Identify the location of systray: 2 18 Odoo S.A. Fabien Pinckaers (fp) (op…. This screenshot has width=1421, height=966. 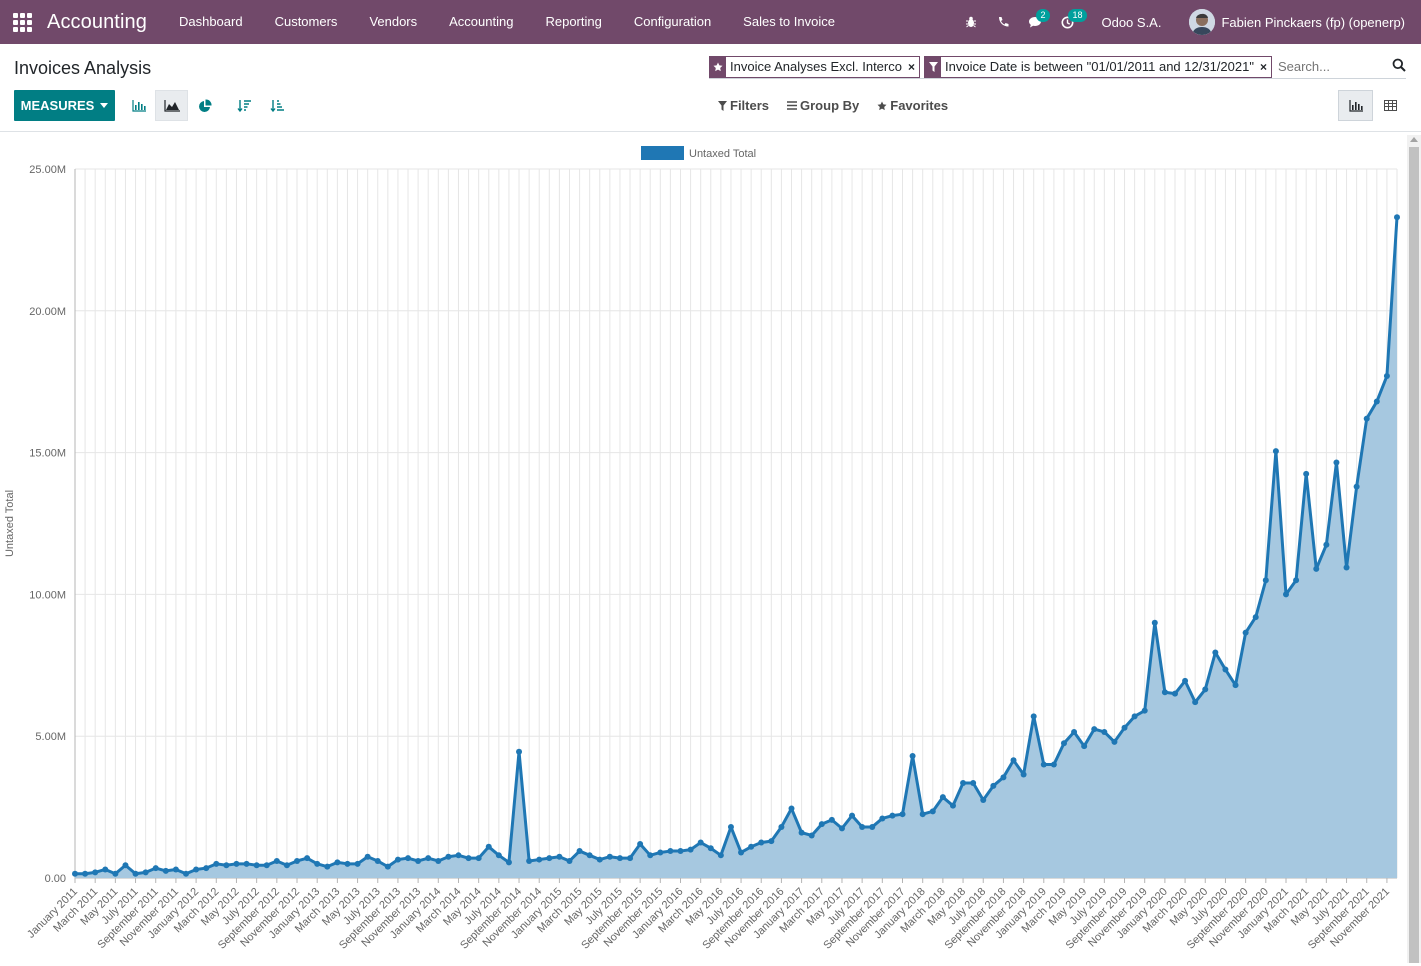
(1188, 22).